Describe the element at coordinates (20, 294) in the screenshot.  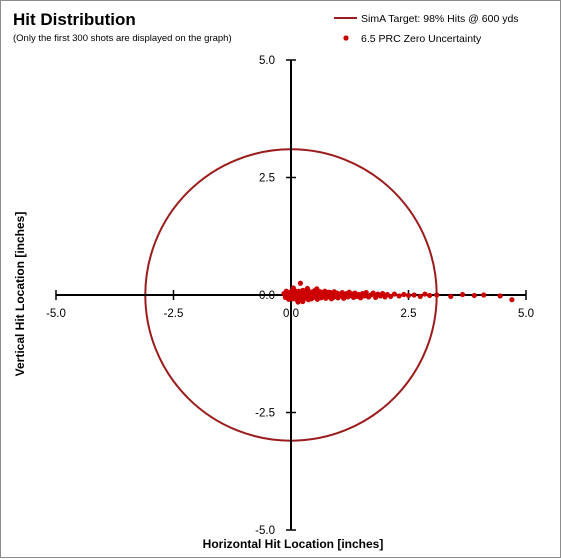
I see `y-axis-label: Vertical Hit Location [inches]` at that location.